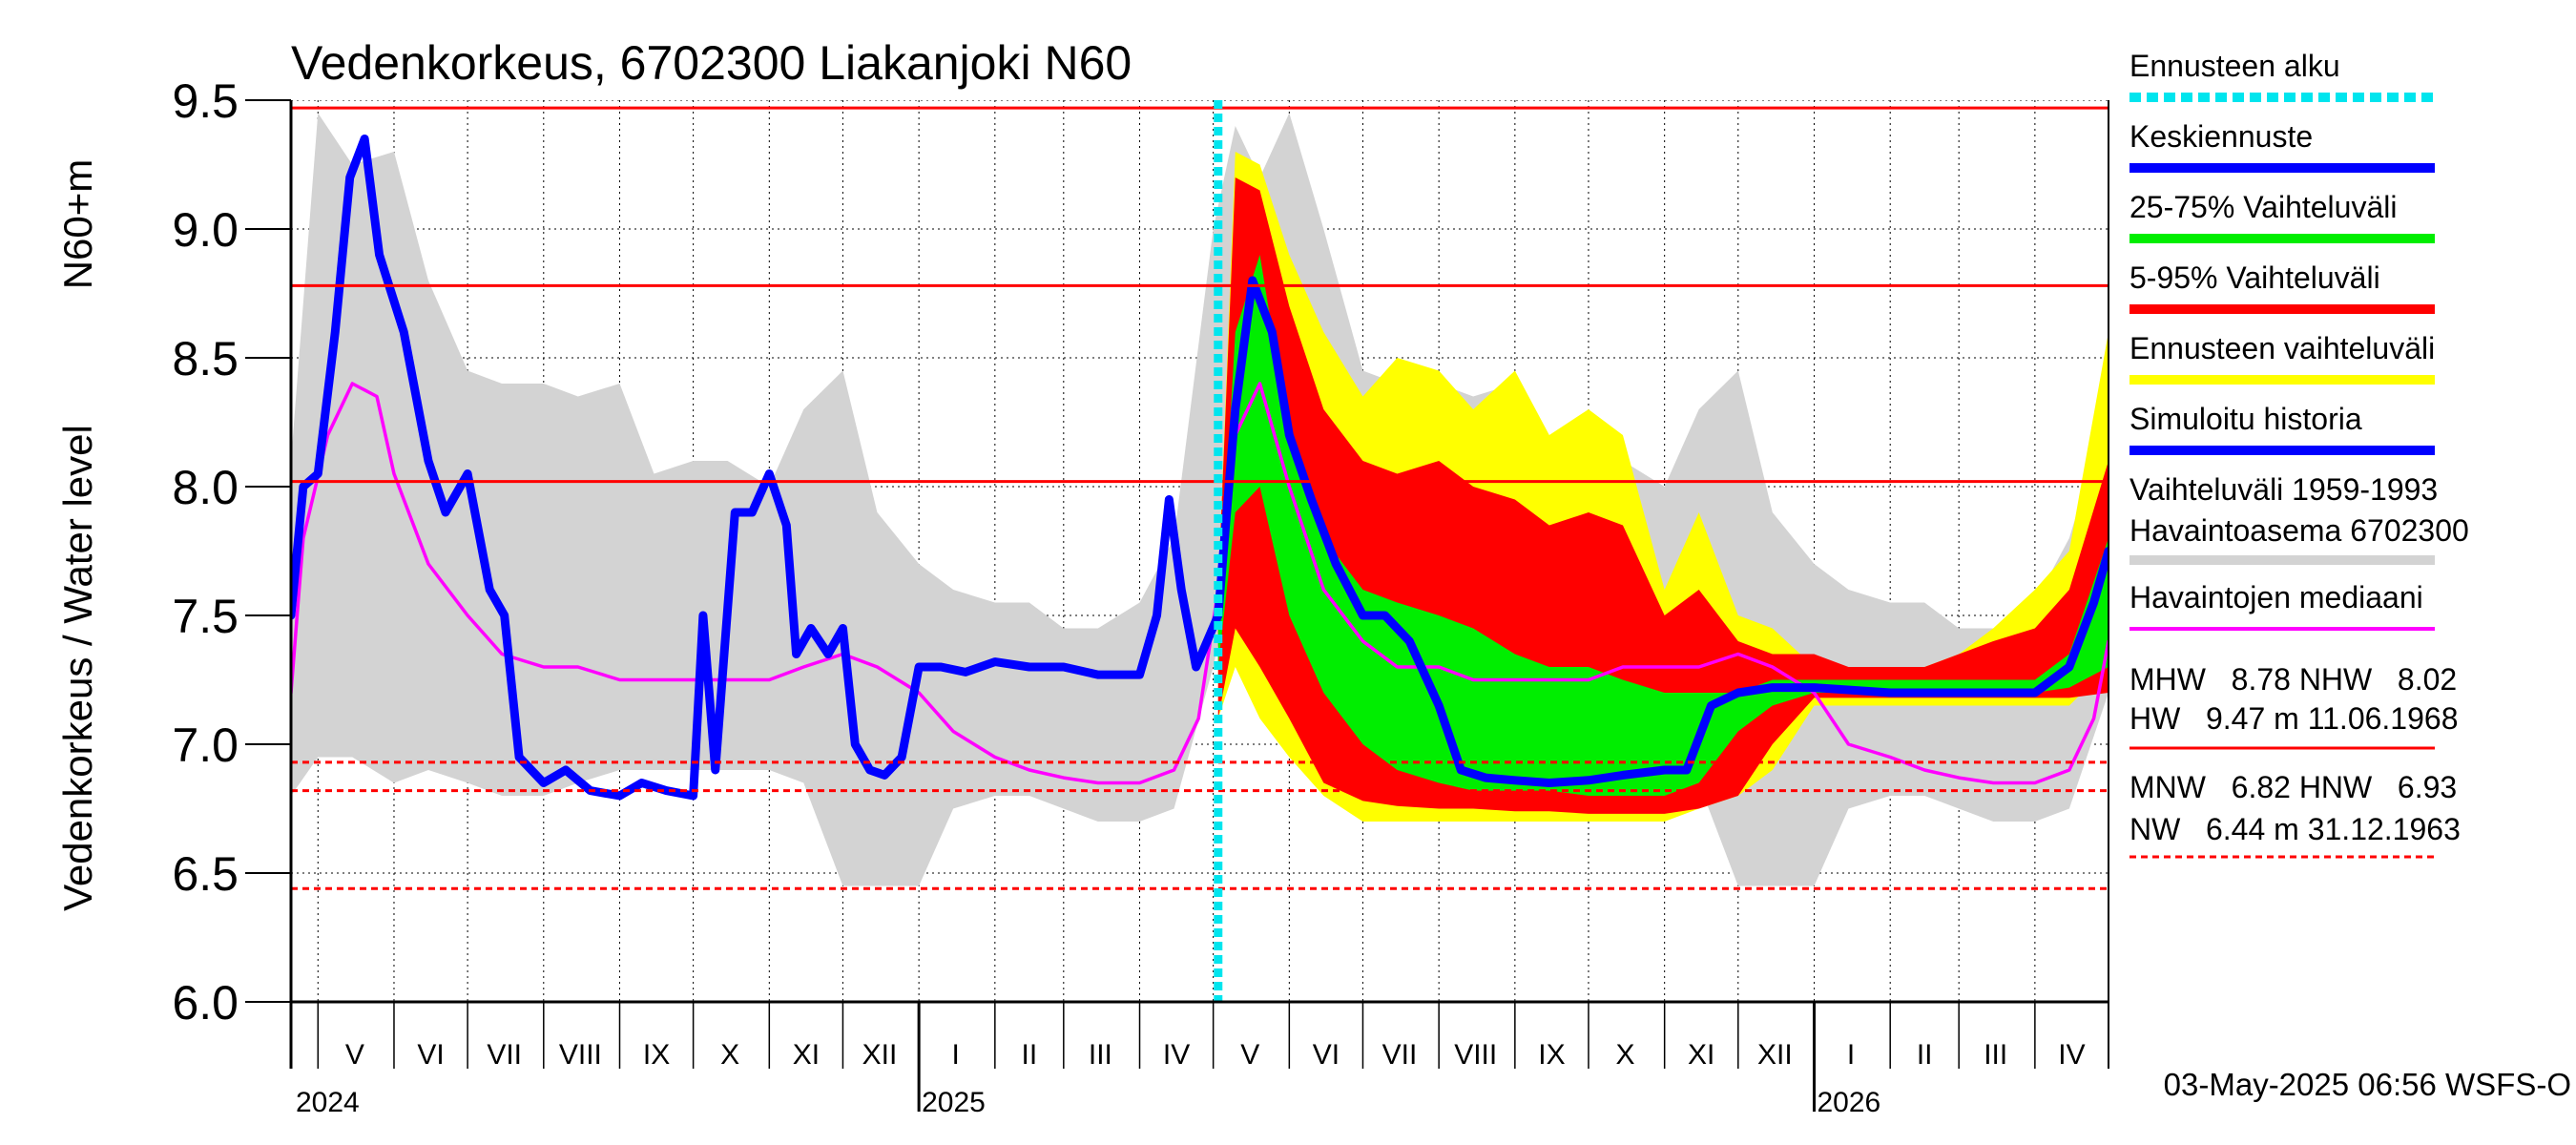 The image size is (2576, 1145). Describe the element at coordinates (2263, 207) in the screenshot. I see `legend-label: 25-75% Vaihteluväli` at that location.